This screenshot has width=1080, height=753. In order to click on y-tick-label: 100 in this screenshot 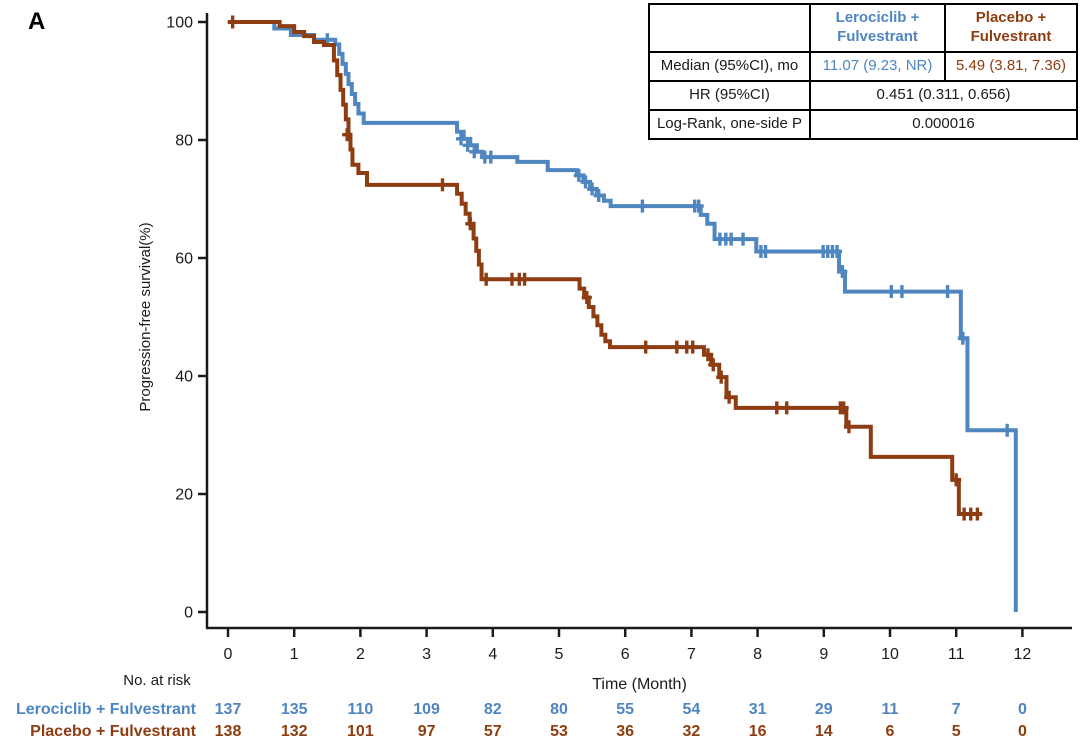, I will do `click(179, 23)`.